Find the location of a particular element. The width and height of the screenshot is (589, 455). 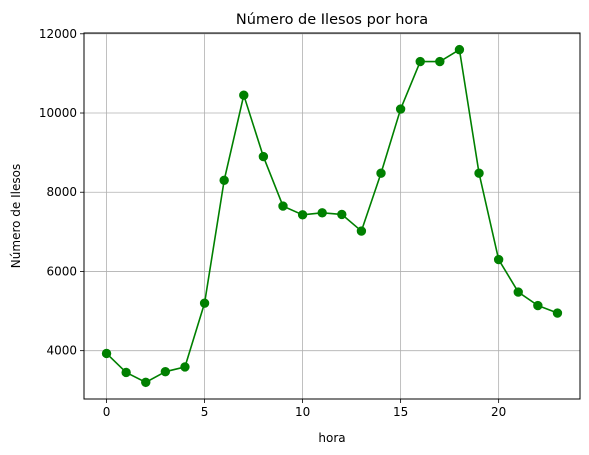

x-tick-label: 0 is located at coordinates (107, 412).